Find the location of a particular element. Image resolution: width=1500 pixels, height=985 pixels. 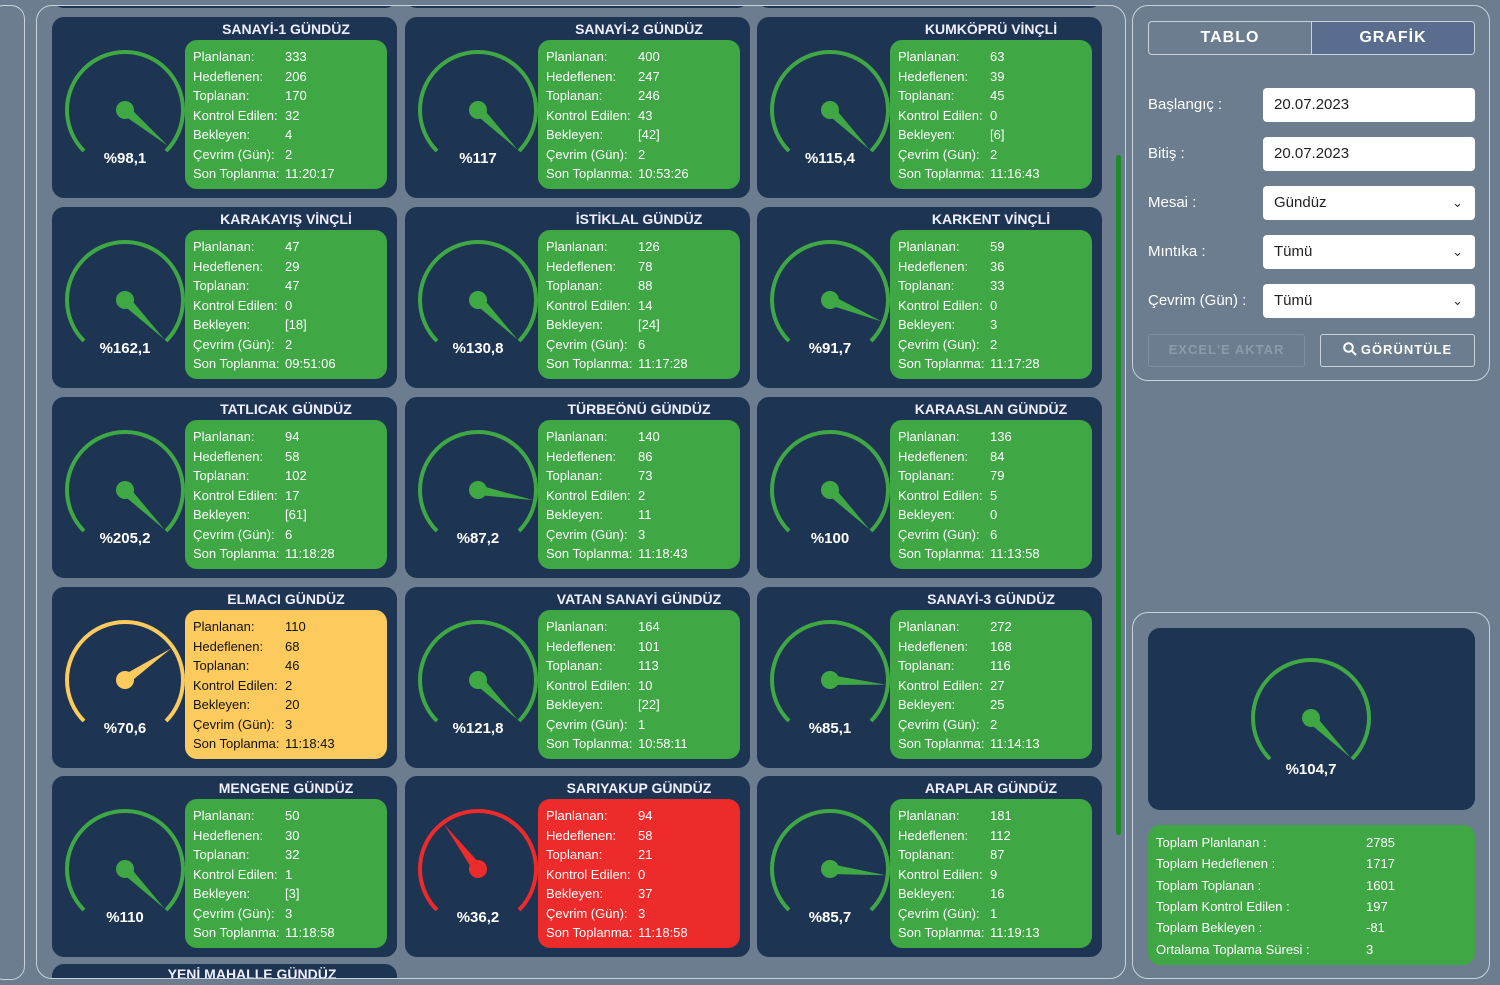

start-date-input: 20.07.2023 is located at coordinates (1369, 105).